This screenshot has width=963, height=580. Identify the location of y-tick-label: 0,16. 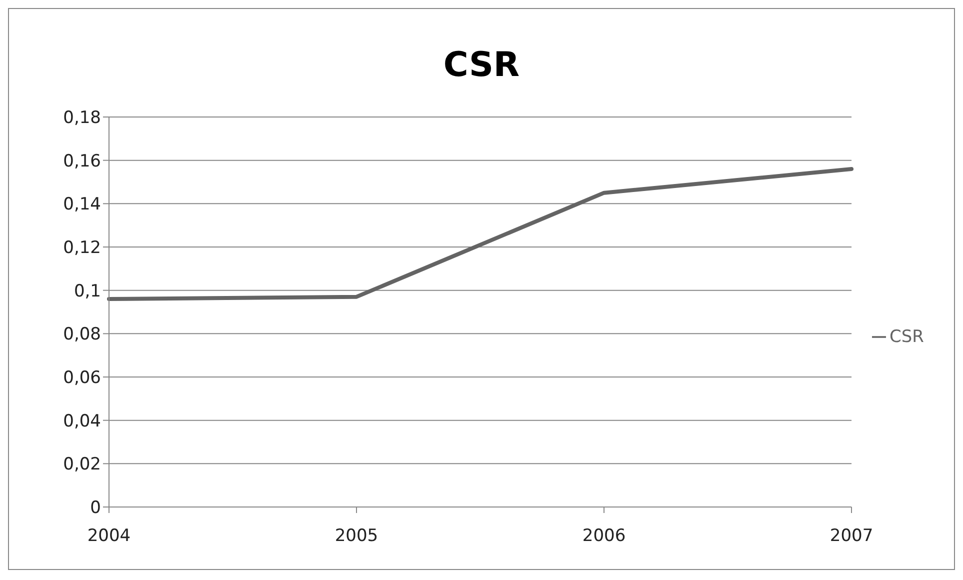
(82, 161).